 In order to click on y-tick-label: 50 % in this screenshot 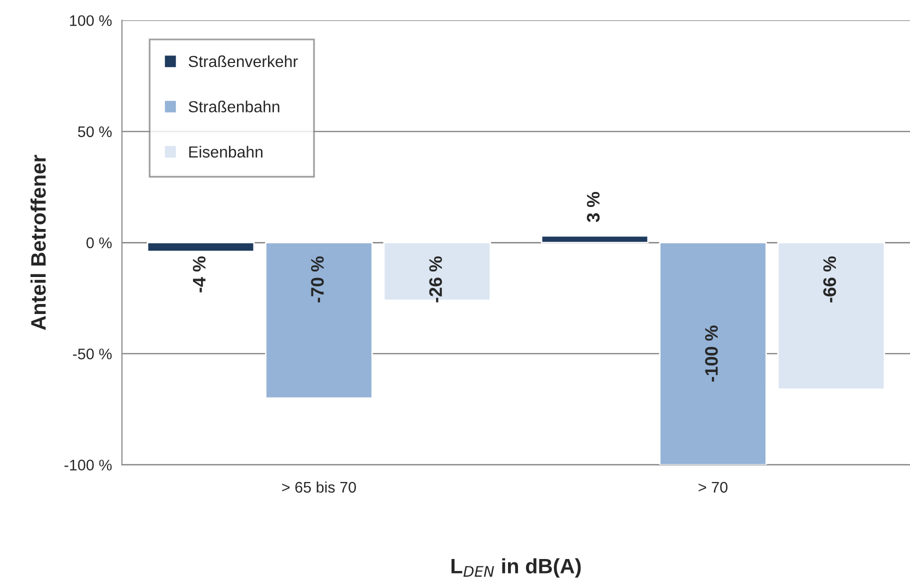, I will do `click(95, 132)`.